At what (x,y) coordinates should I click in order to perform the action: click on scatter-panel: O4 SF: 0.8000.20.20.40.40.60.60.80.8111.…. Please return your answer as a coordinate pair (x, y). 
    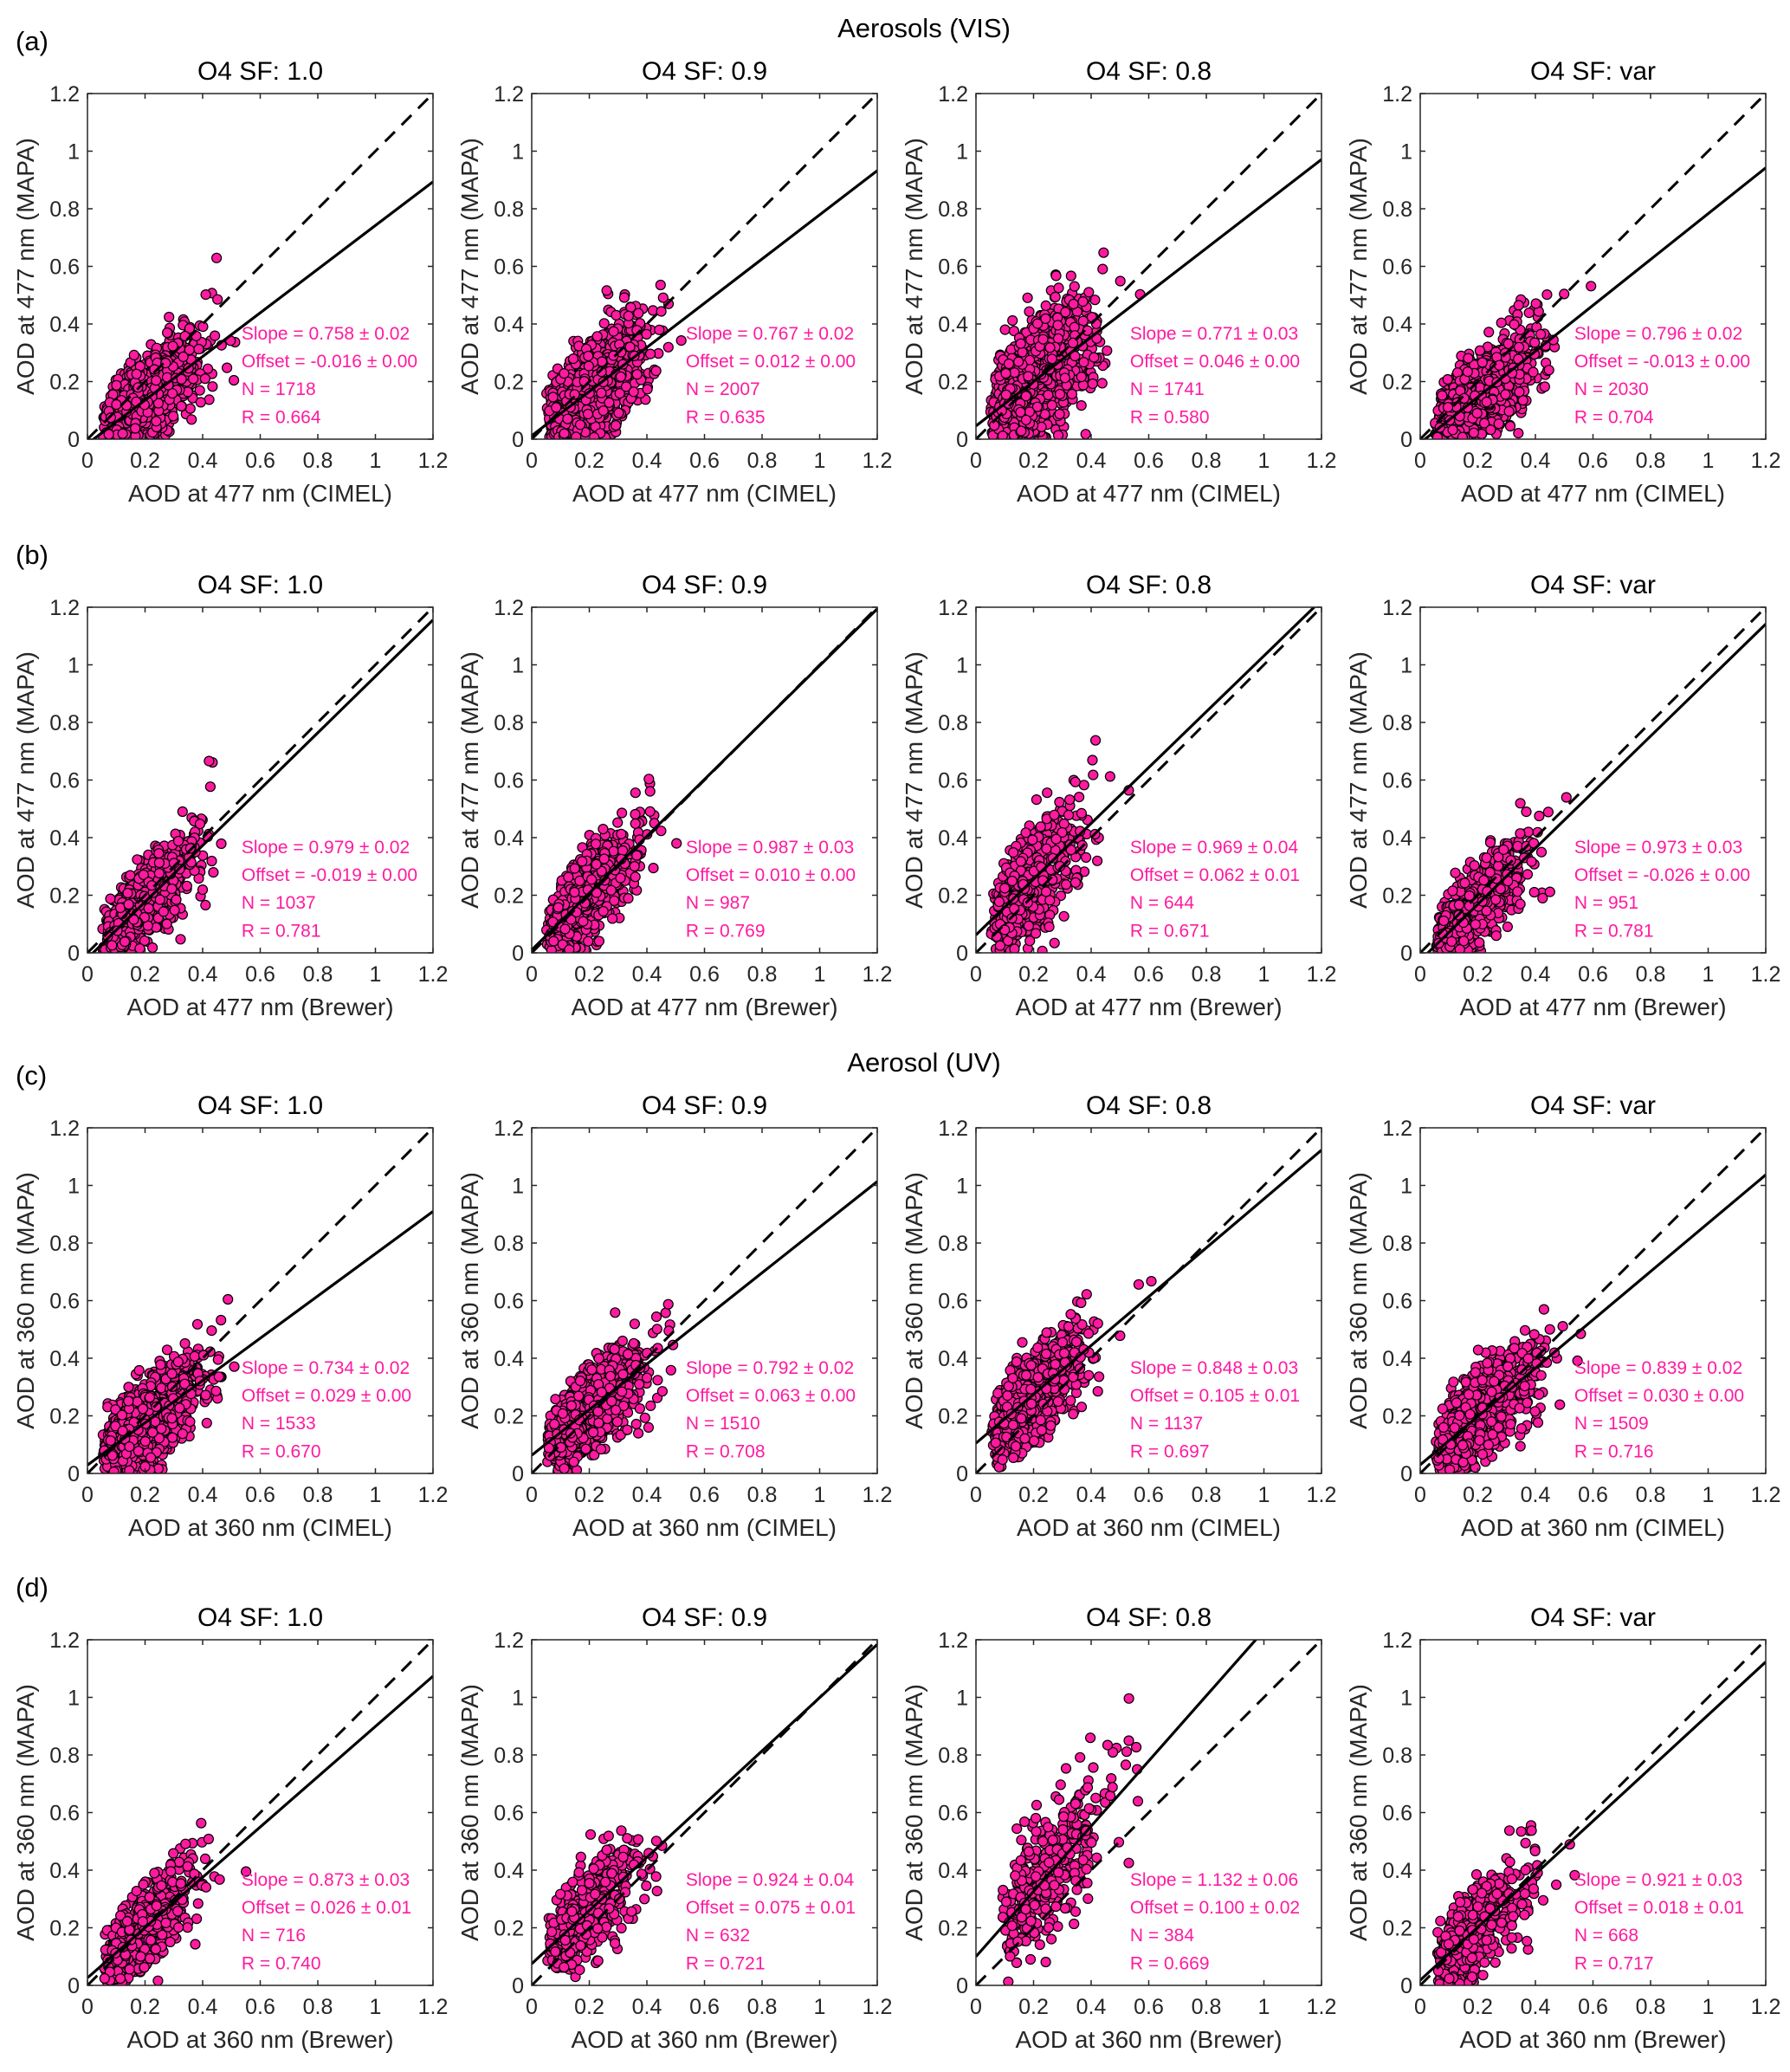
    Looking at the image, I should click on (1119, 282).